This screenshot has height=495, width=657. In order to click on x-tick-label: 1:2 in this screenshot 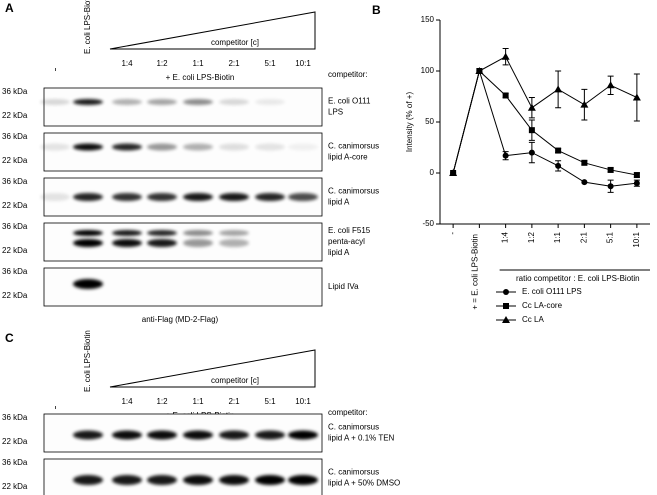, I will do `click(531, 237)`.